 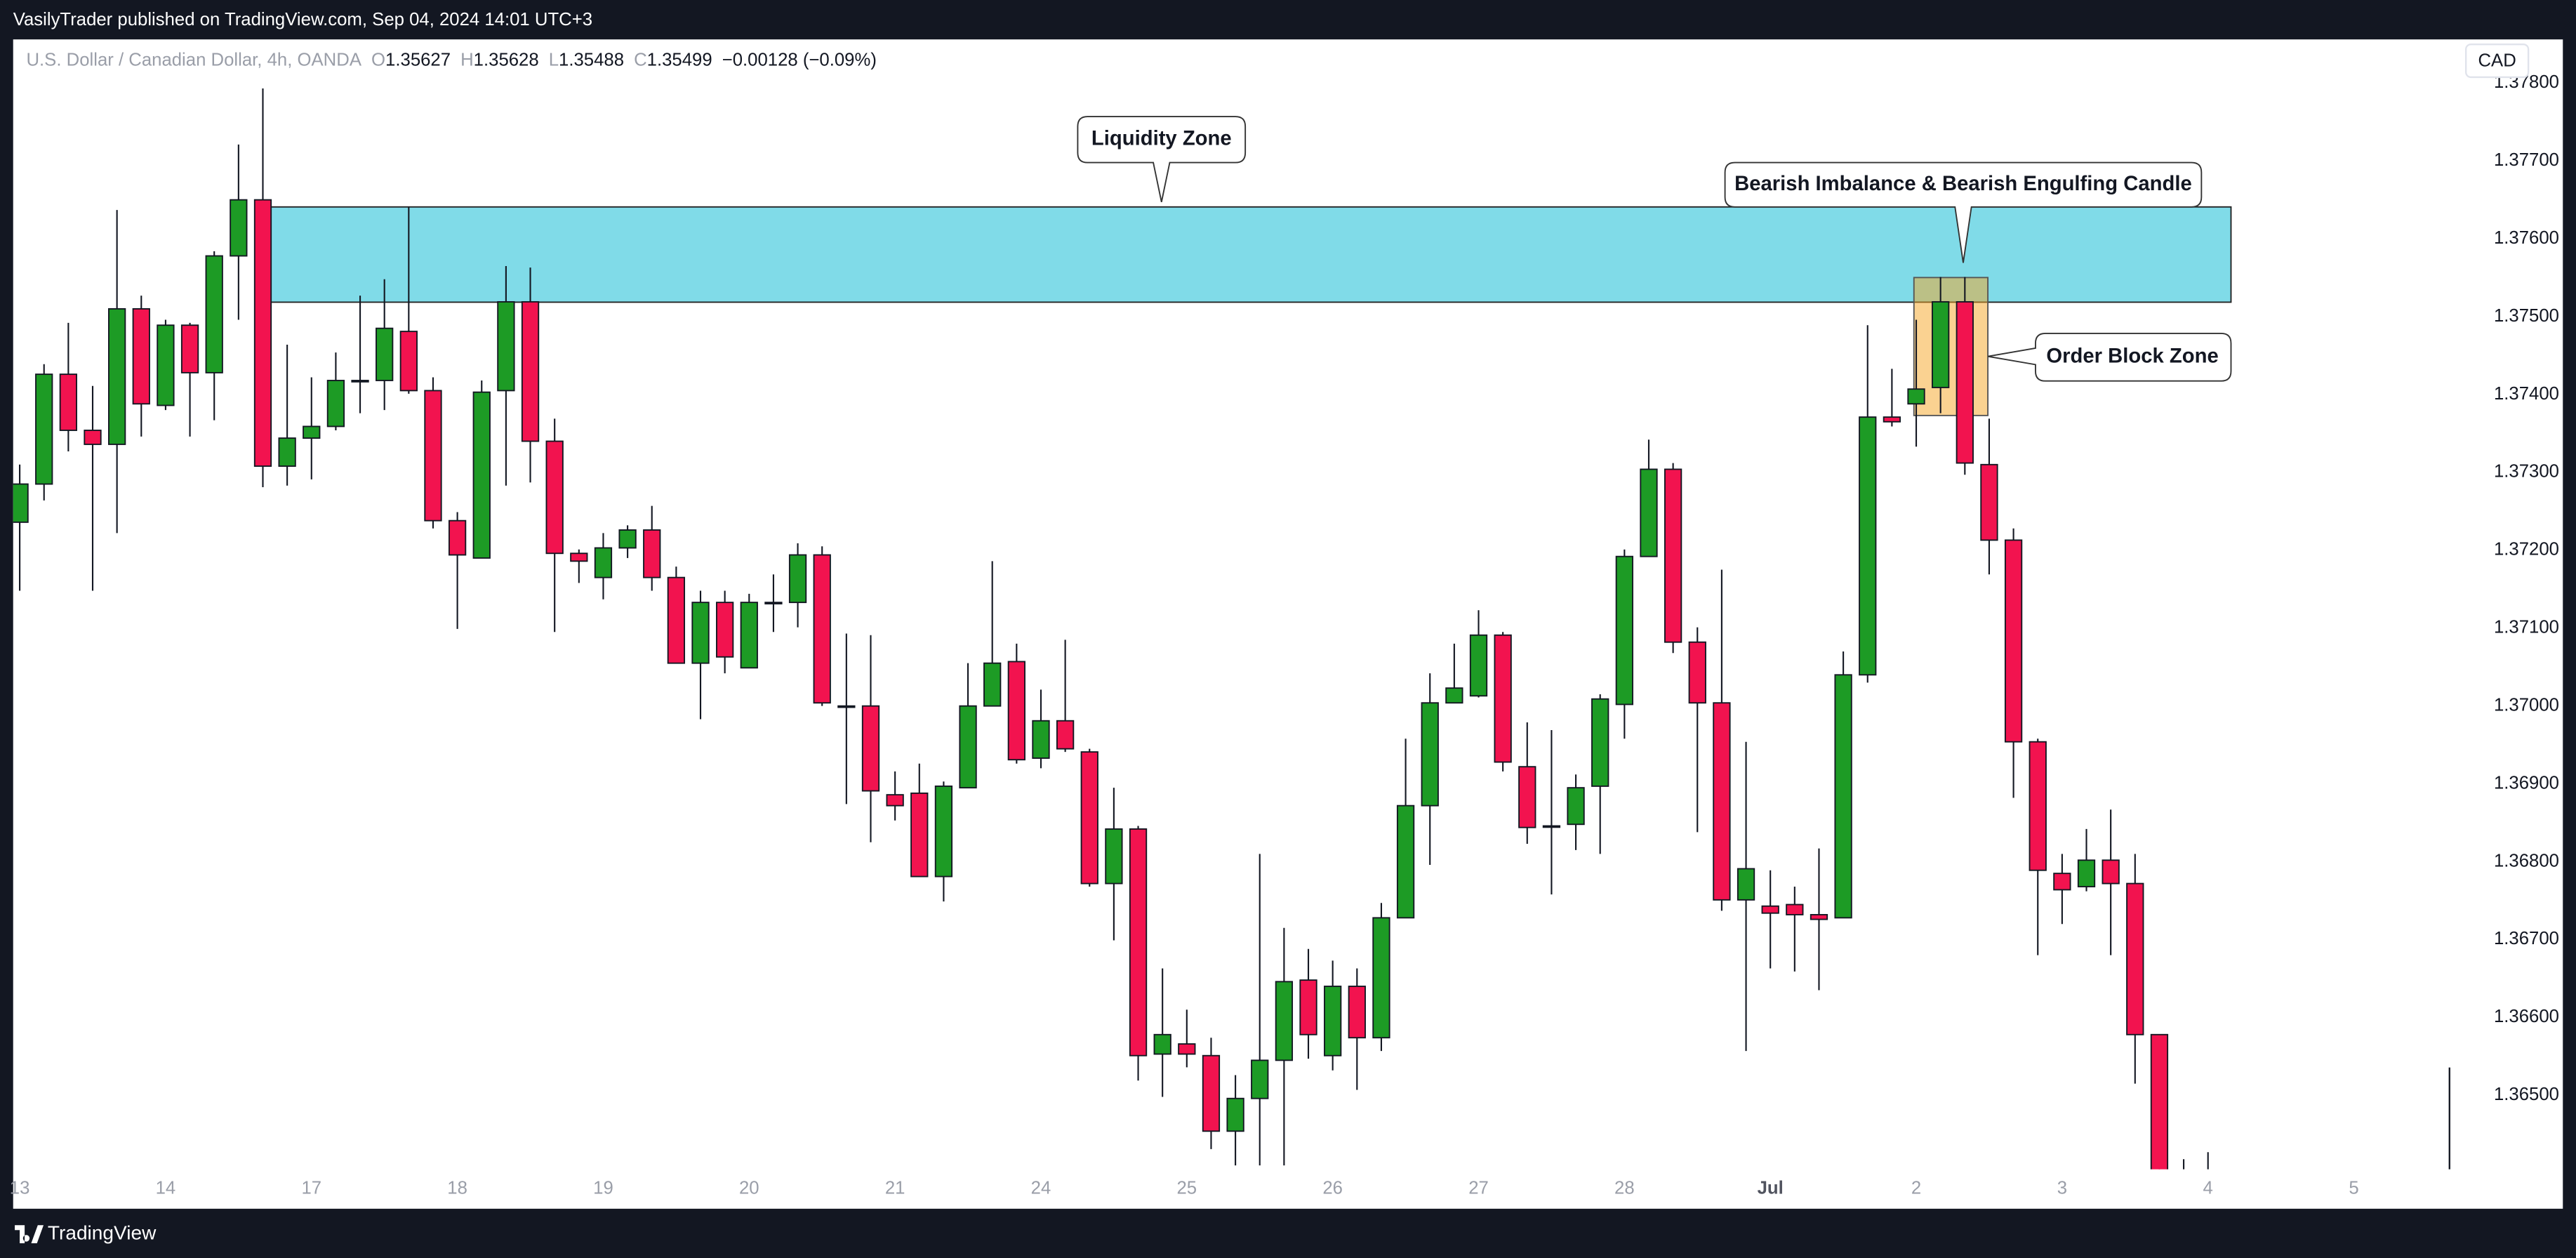 I want to click on x-tick-label: 27, so click(x=1479, y=1188).